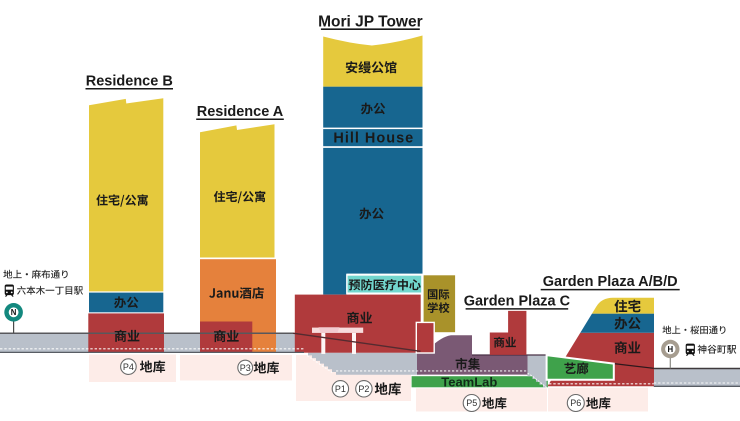  Describe the element at coordinates (670, 349) in the screenshot. I see `svg-text: H` at that location.